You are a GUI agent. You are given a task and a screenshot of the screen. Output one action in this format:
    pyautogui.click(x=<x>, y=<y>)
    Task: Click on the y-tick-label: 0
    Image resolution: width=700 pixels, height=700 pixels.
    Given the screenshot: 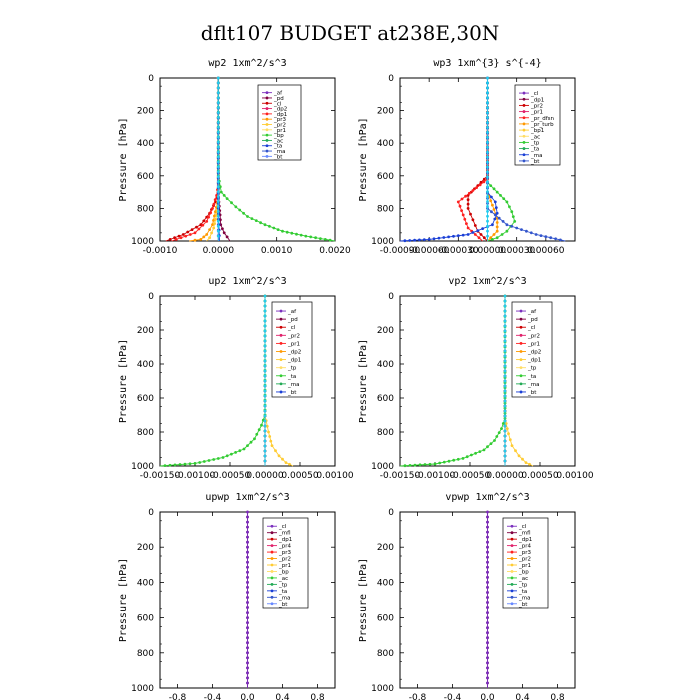 What is the action you would take?
    pyautogui.click(x=151, y=79)
    